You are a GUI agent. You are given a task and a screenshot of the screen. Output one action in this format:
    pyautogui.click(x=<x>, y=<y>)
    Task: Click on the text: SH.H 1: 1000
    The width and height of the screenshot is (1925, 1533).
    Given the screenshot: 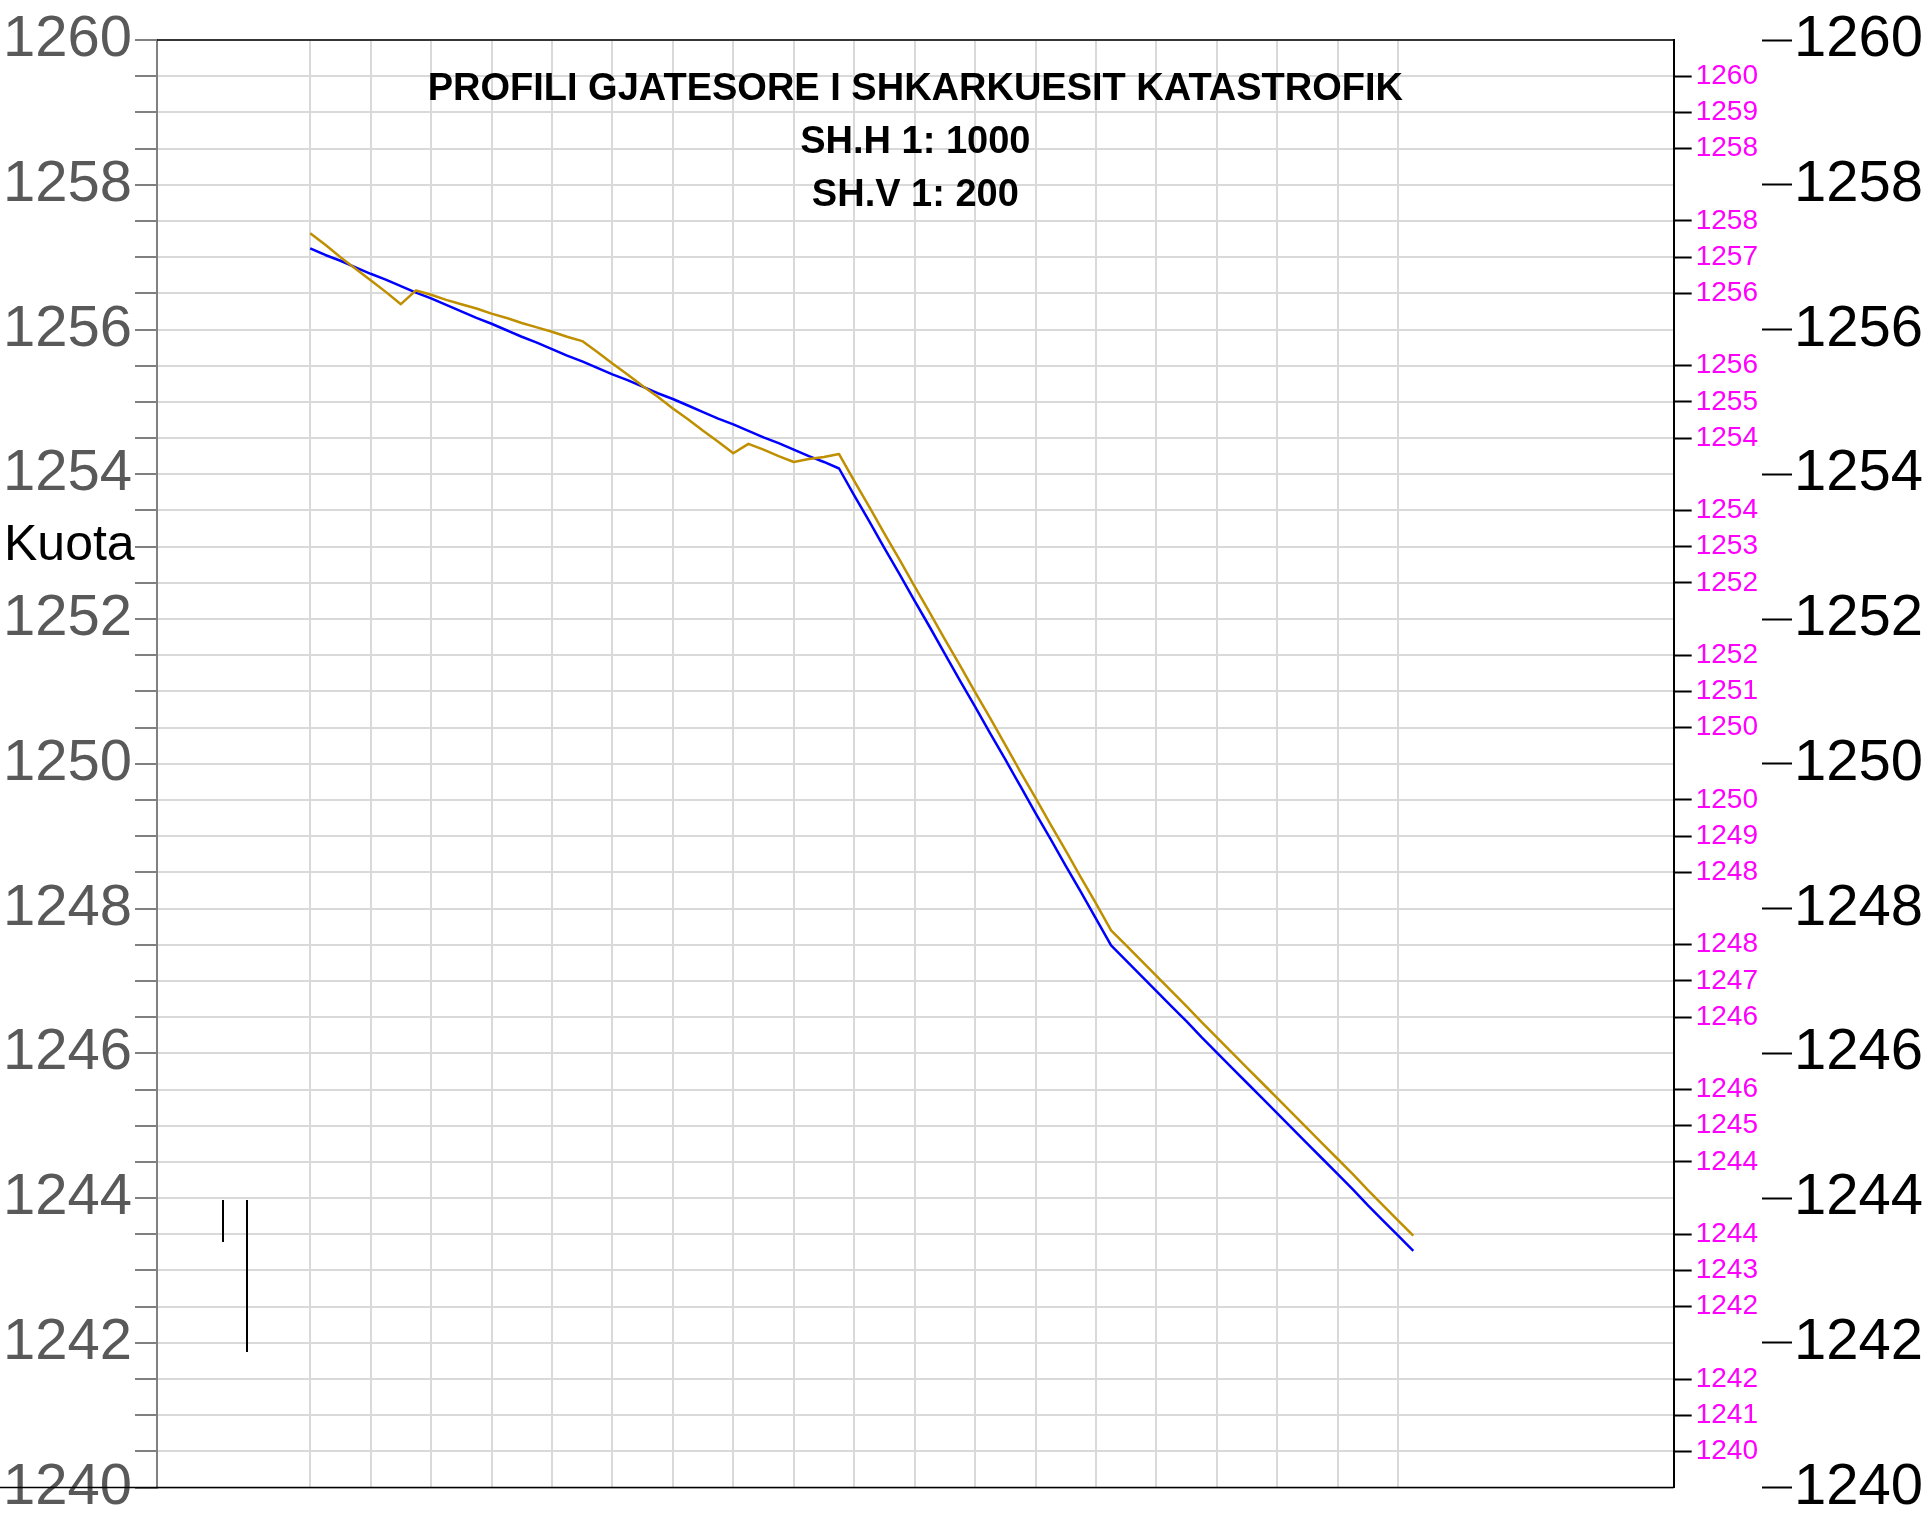 What is the action you would take?
    pyautogui.click(x=915, y=140)
    